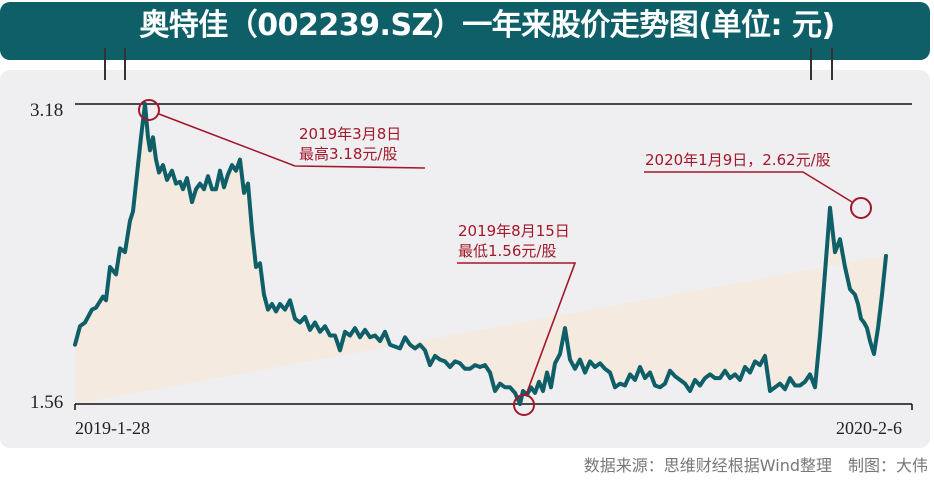  I want to click on low-annotation-value: 最低1.56元/股, so click(507, 251).